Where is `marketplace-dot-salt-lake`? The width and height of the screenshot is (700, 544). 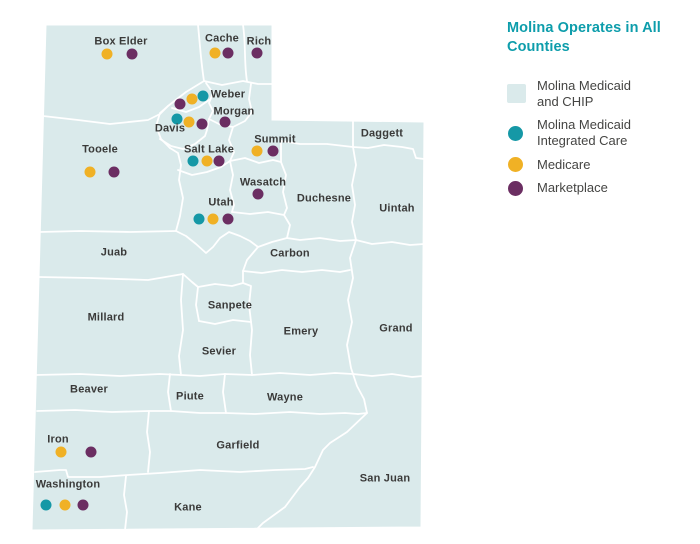 marketplace-dot-salt-lake is located at coordinates (219, 161).